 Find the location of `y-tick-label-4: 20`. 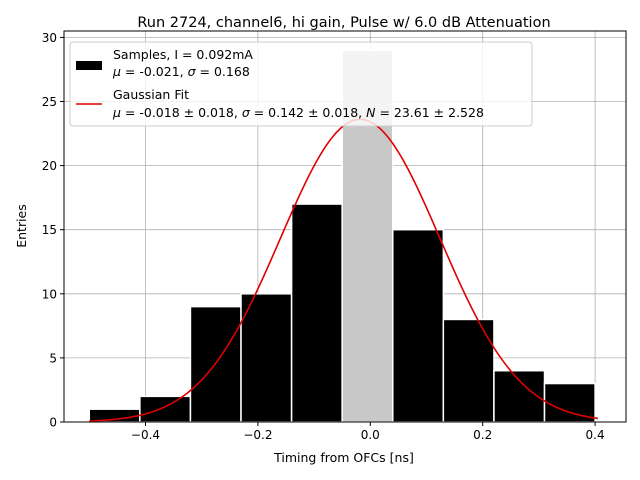

y-tick-label-4: 20 is located at coordinates (49, 166).